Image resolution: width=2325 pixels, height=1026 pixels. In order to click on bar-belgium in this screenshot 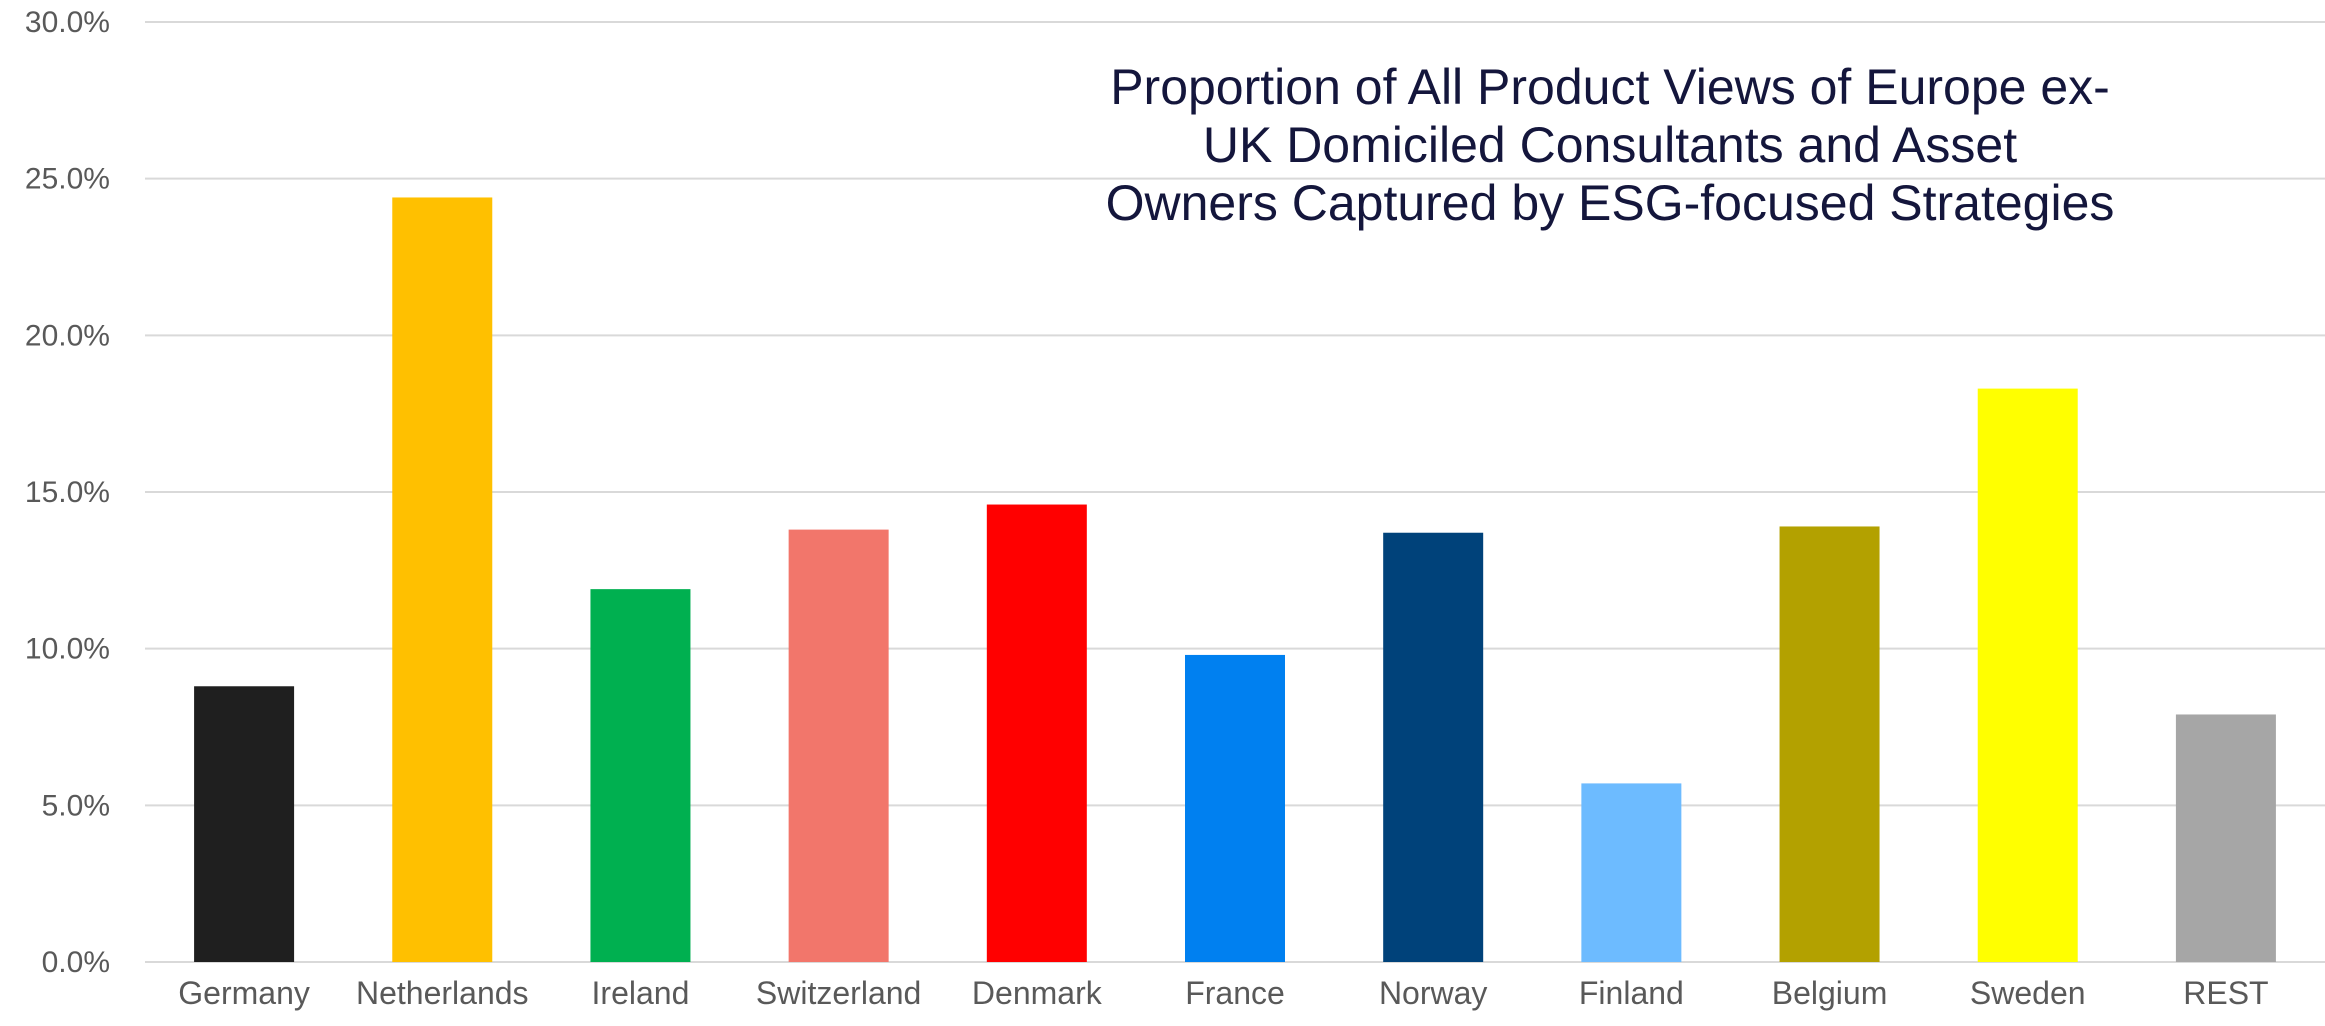, I will do `click(1829, 744)`.